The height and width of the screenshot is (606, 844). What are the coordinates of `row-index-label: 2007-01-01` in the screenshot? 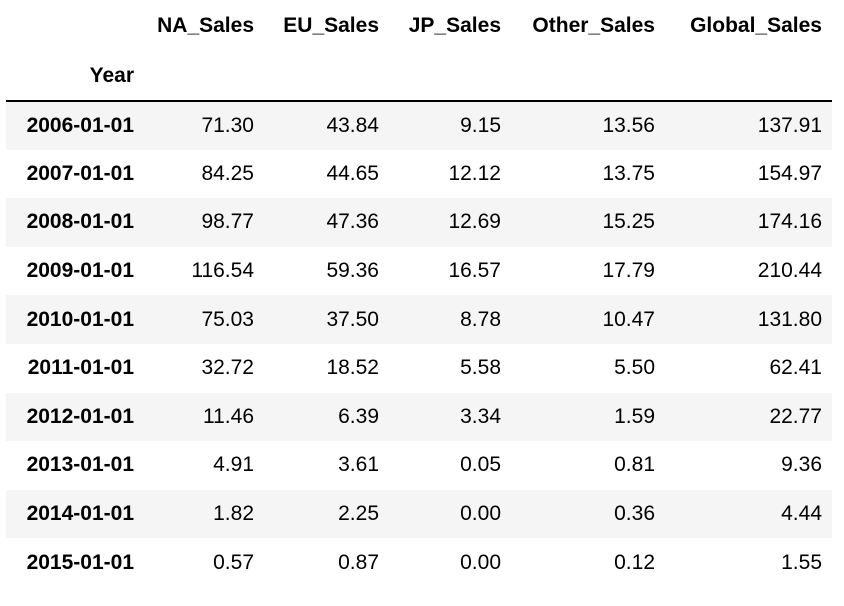 It's located at (80, 173).